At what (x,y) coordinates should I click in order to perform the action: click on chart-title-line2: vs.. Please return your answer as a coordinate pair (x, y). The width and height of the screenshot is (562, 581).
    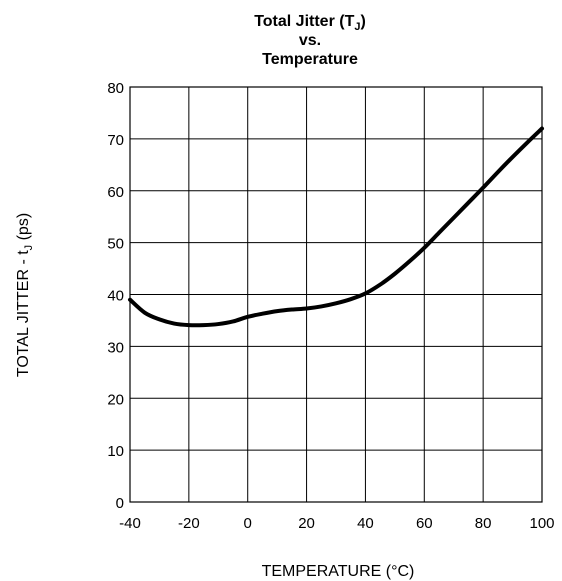
    Looking at the image, I should click on (310, 40).